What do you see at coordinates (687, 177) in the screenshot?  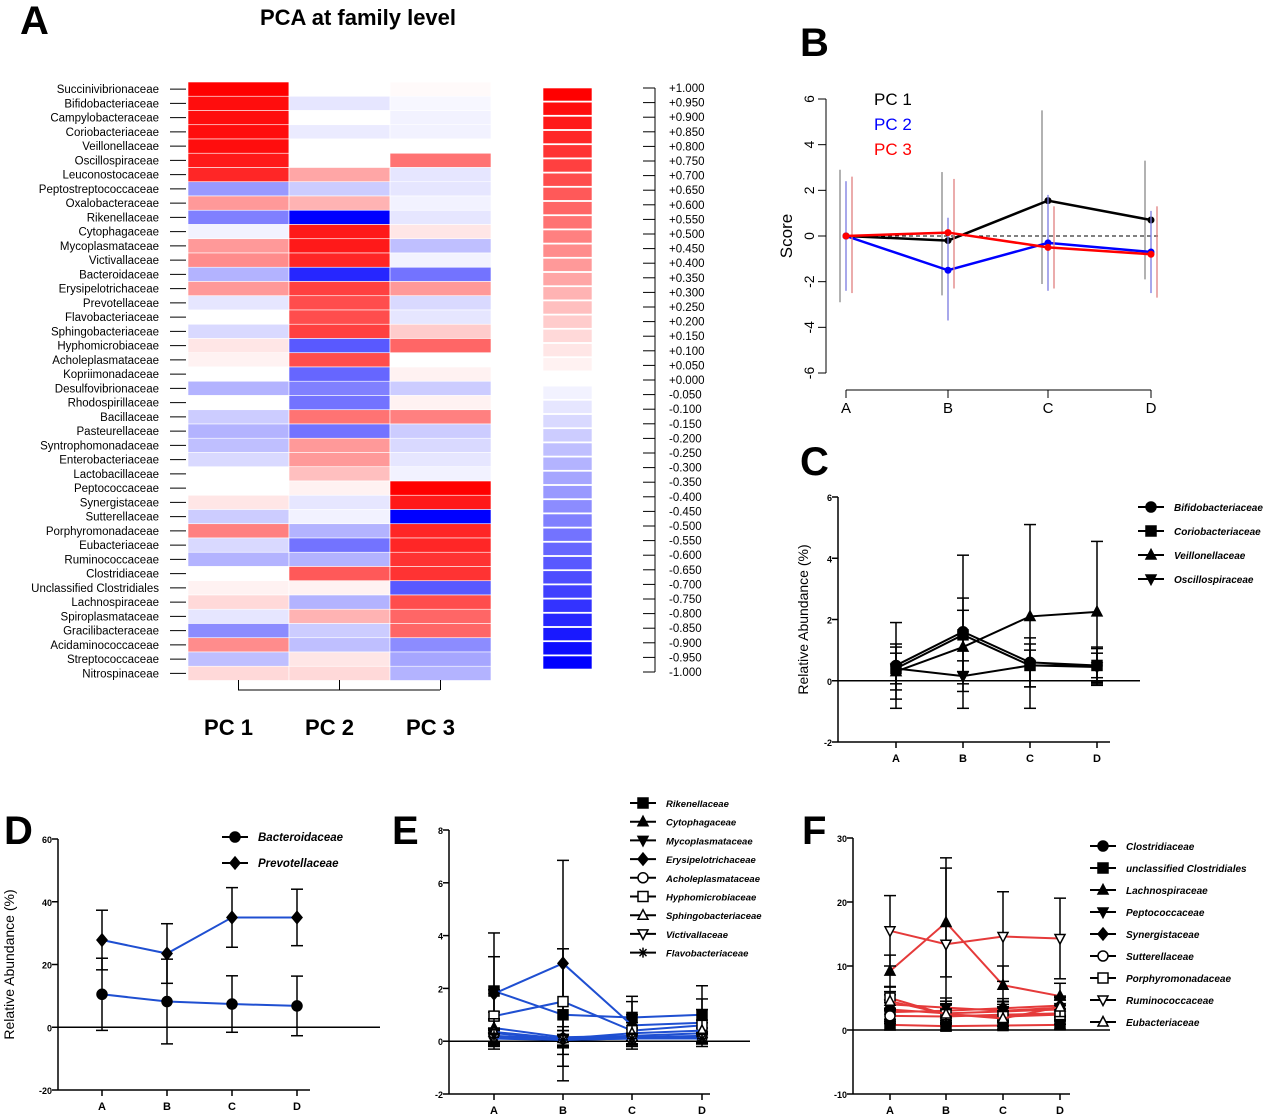 I see `colorbar-tick-label: +0.700` at bounding box center [687, 177].